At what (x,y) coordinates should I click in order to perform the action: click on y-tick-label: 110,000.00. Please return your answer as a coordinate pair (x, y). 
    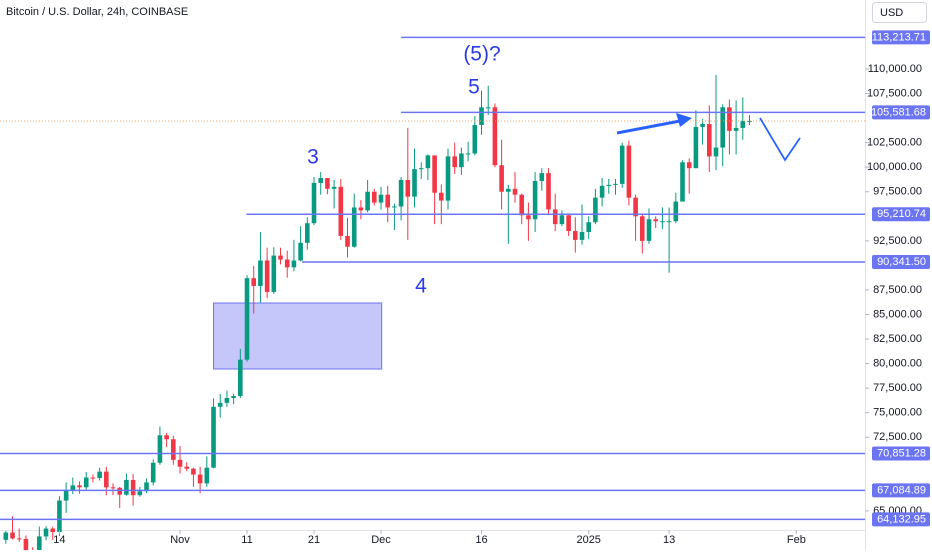
    Looking at the image, I should click on (895, 69).